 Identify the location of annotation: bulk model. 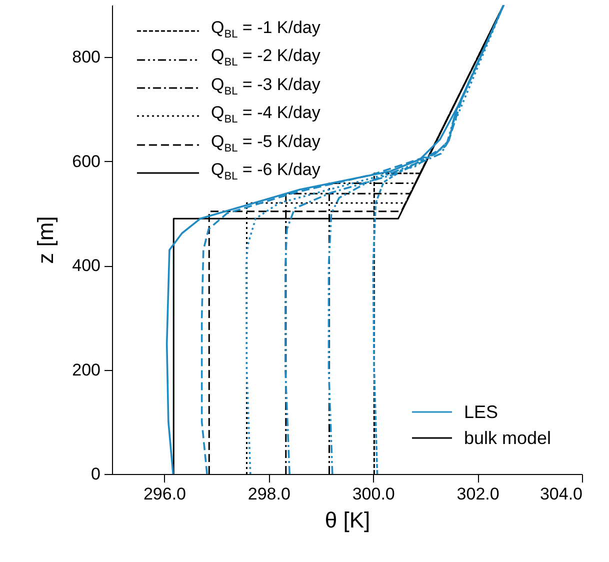
(508, 438).